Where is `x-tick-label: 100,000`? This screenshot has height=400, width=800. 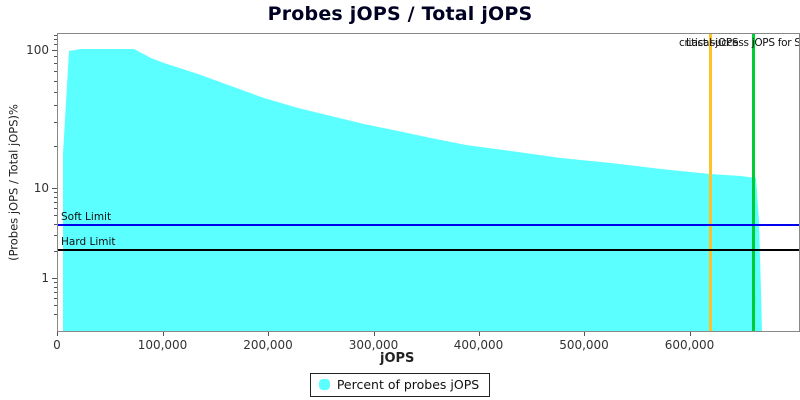
x-tick-label: 100,000 is located at coordinates (162, 345).